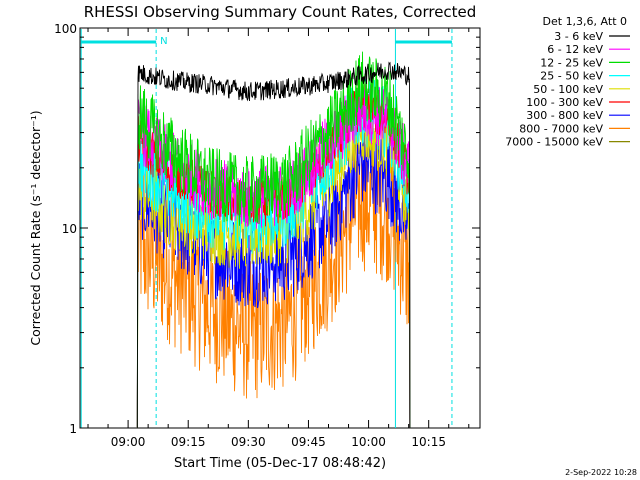 The image size is (640, 480). I want to click on x-axis-label: Start Time (05-Dec-17 08:48:42), so click(280, 463).